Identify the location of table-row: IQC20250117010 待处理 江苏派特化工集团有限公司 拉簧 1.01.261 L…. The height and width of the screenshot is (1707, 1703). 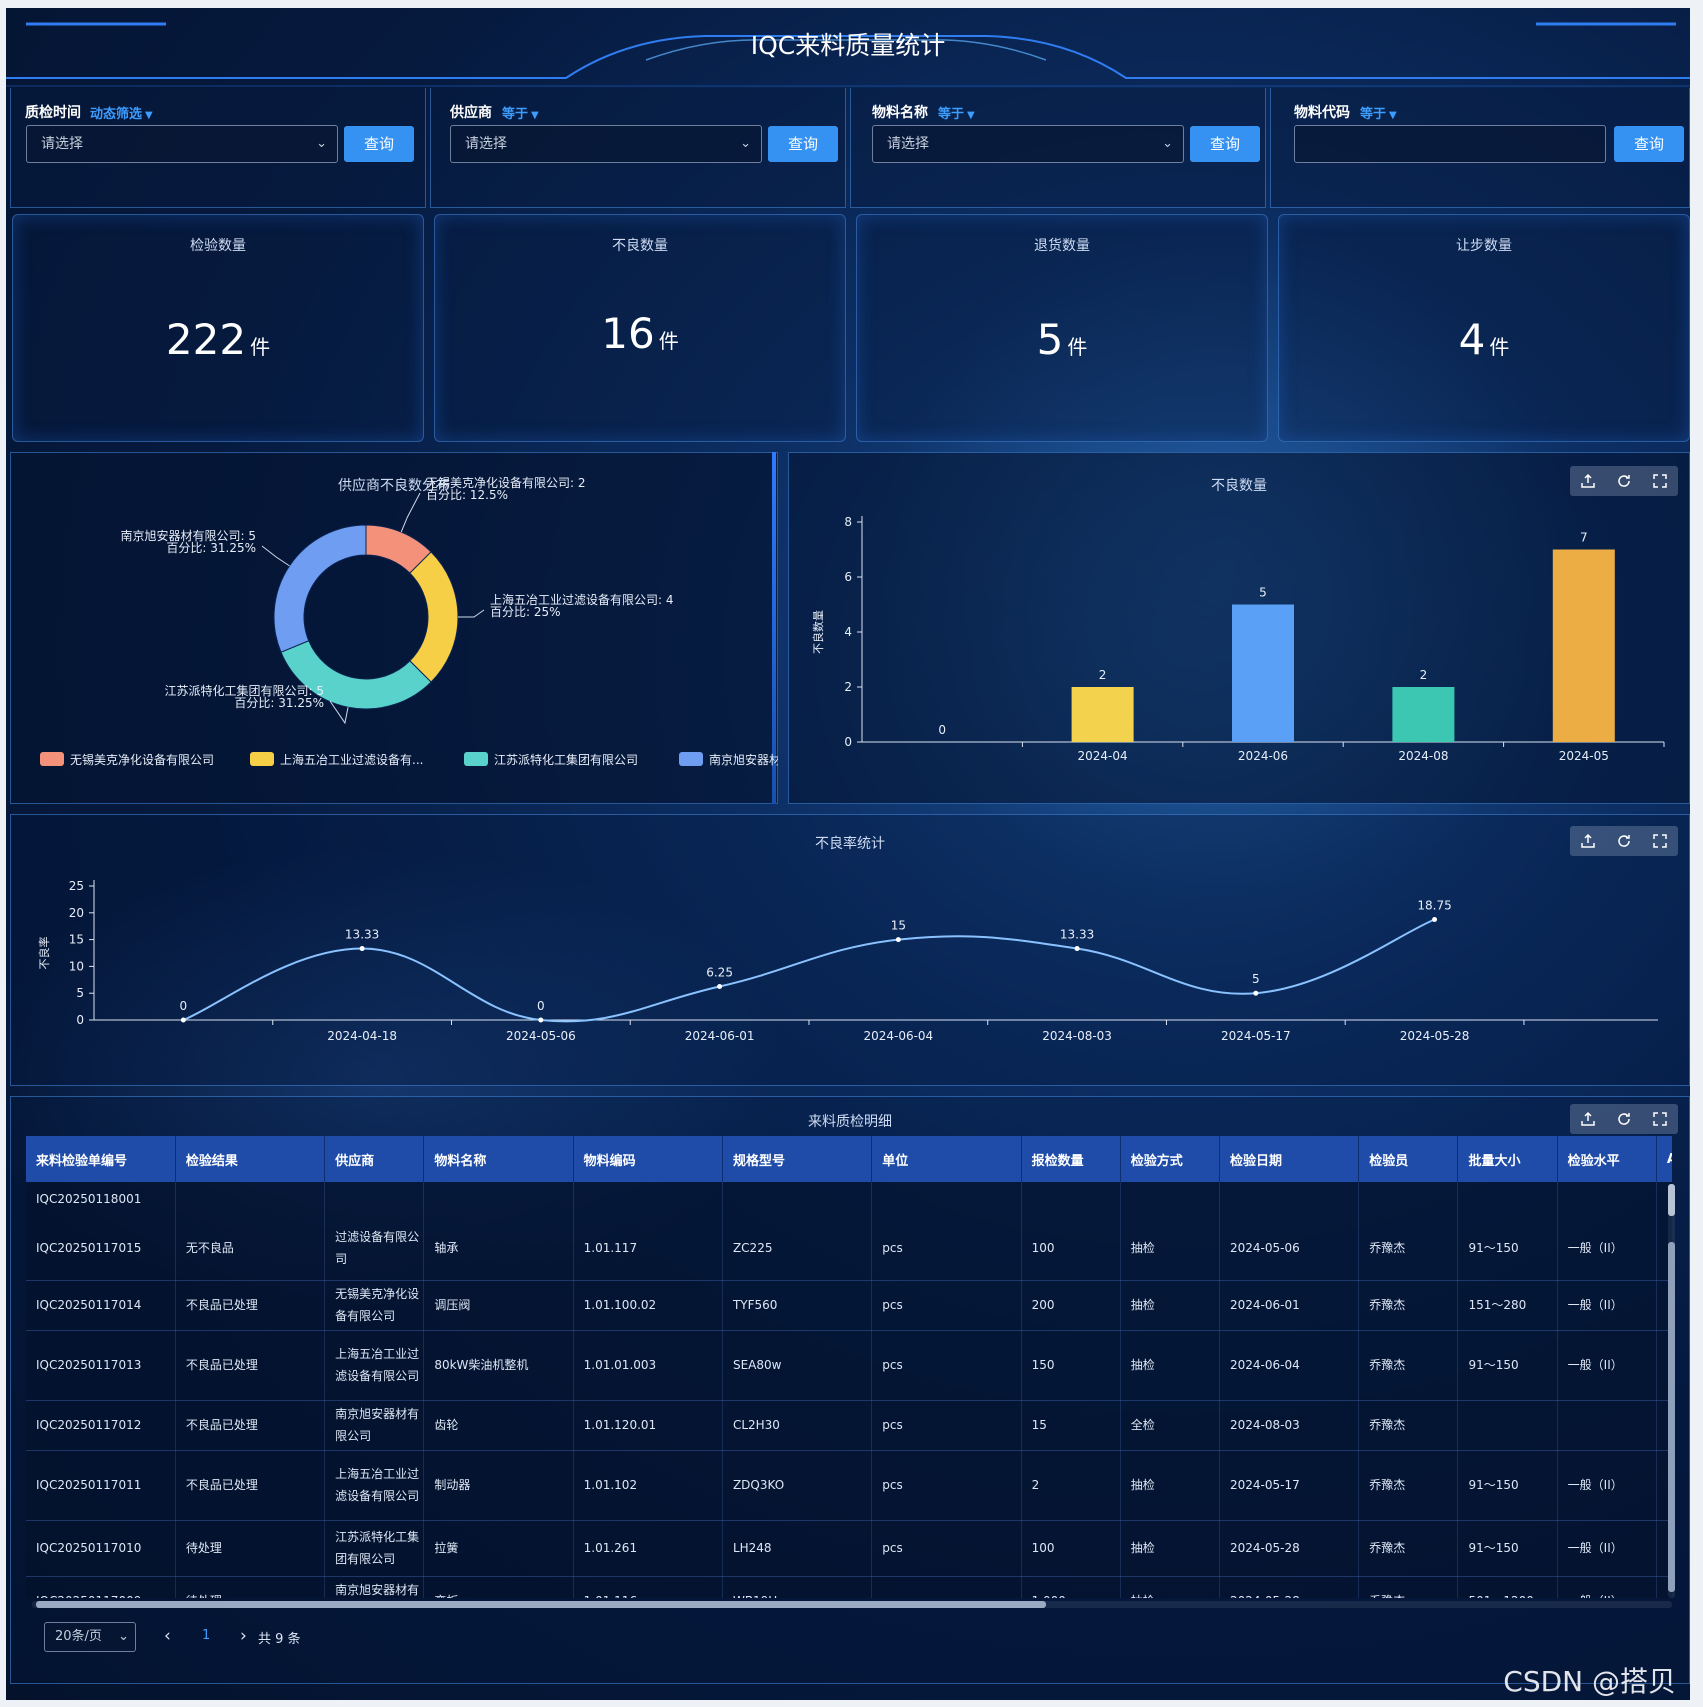
(849, 1548).